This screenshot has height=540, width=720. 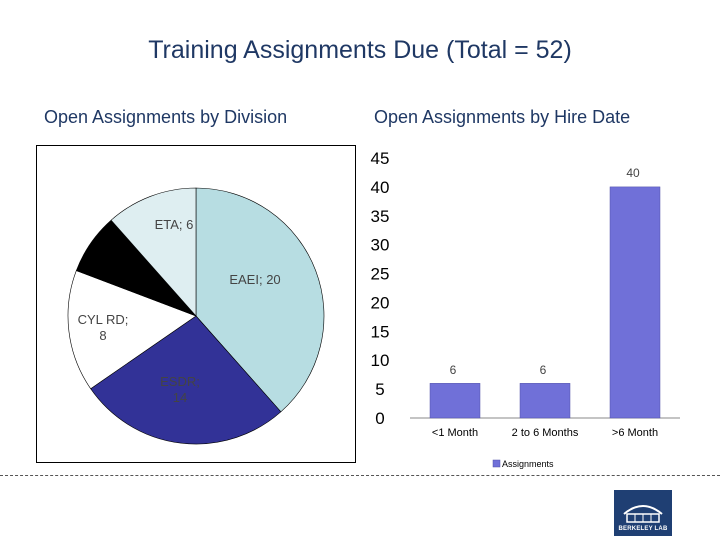 I want to click on y-tick-label: 45, so click(x=380, y=158).